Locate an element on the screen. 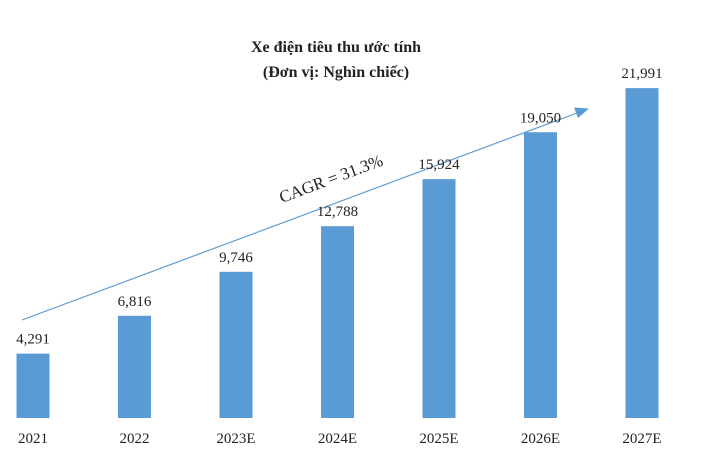 The image size is (706, 451). value-label-2026E: 19,050 is located at coordinates (540, 118).